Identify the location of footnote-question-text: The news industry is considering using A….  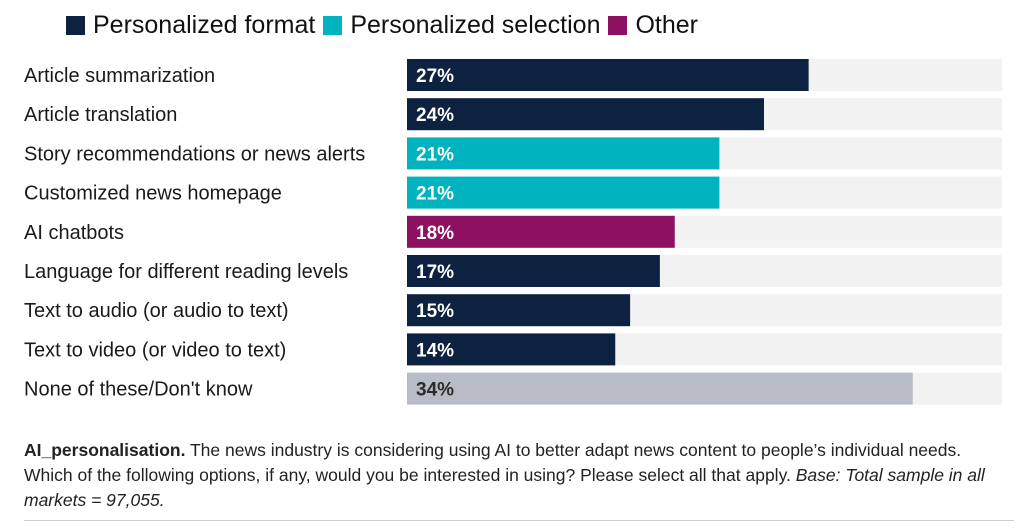
(493, 462).